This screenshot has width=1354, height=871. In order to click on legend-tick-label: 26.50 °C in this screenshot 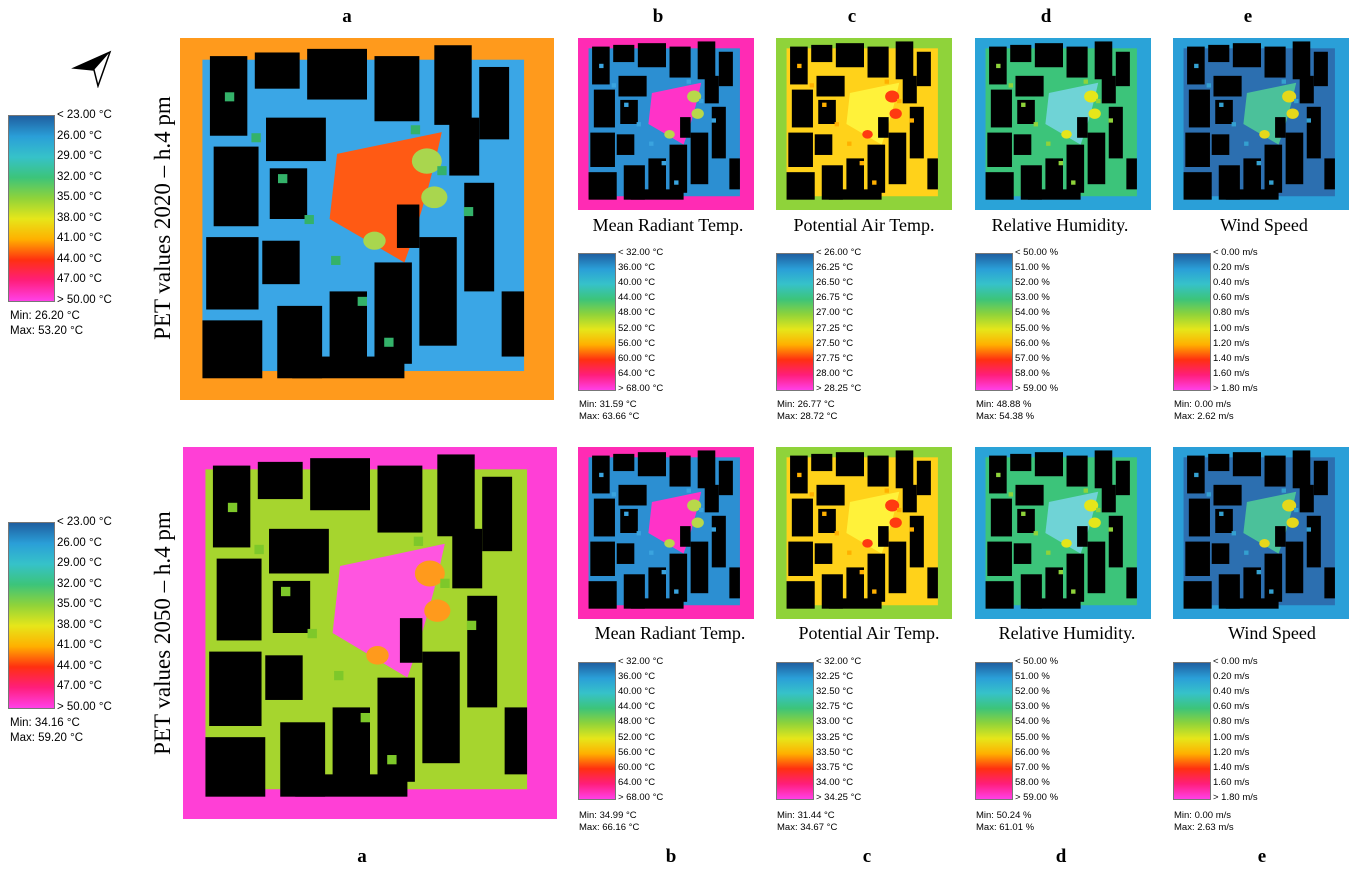, I will do `click(835, 283)`.